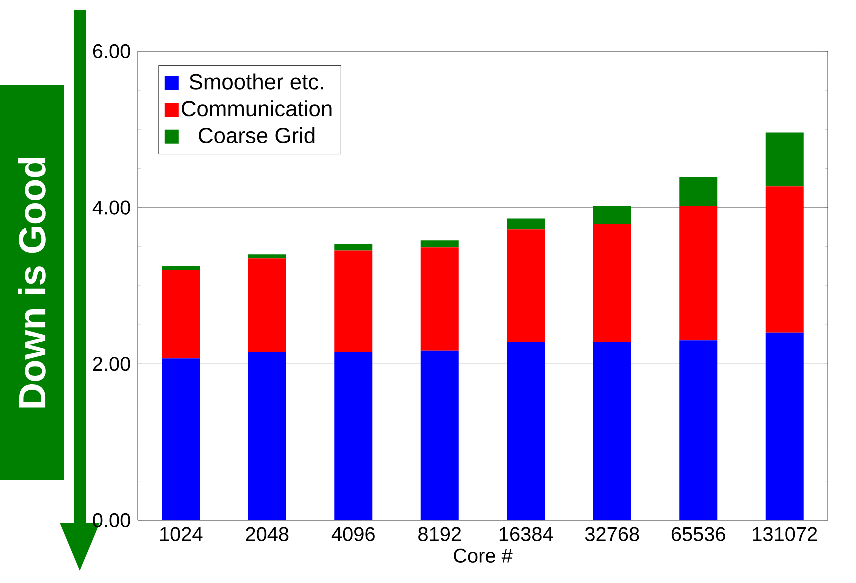  I want to click on x-tick-label: 8192, so click(440, 534).